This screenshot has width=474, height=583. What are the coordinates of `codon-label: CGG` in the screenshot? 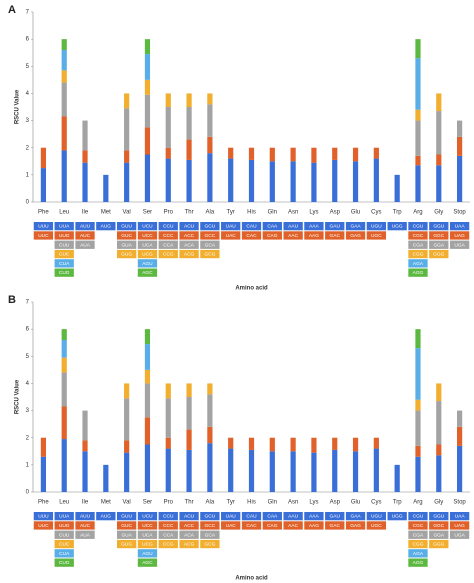 It's located at (418, 255).